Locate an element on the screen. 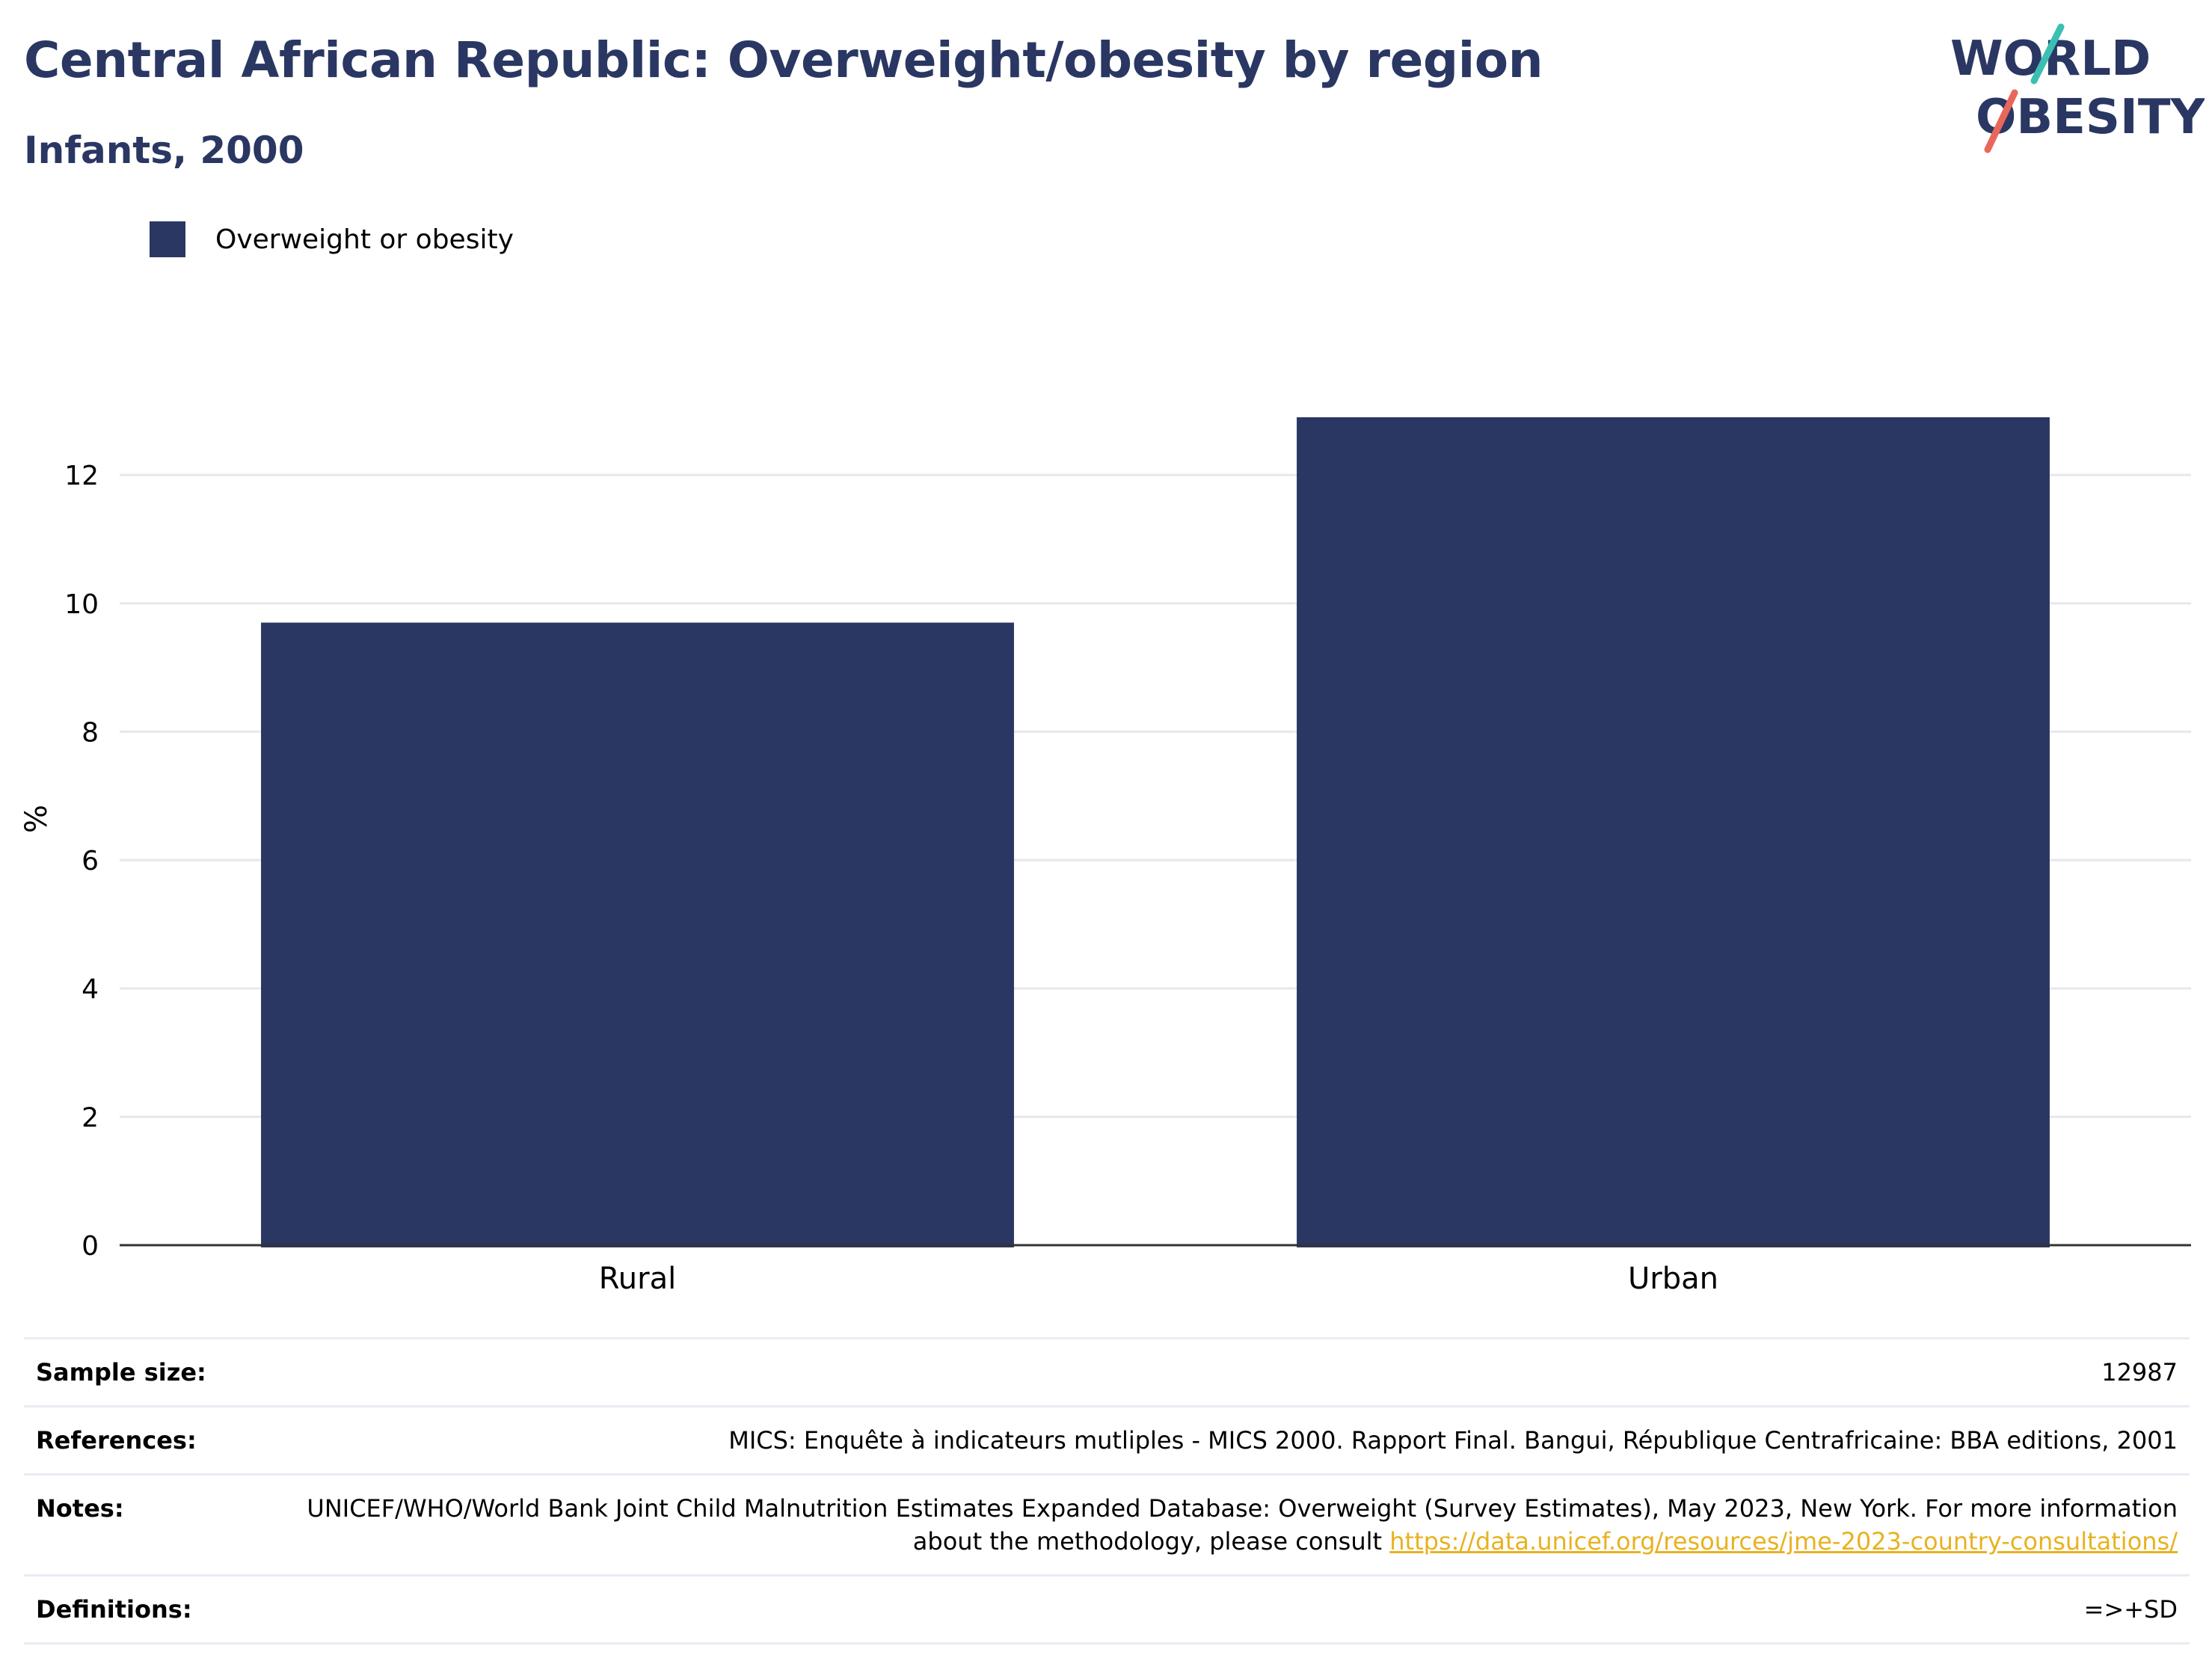  y-tick-labels: 0 2 4 6 8 10 12 is located at coordinates (81, 861).